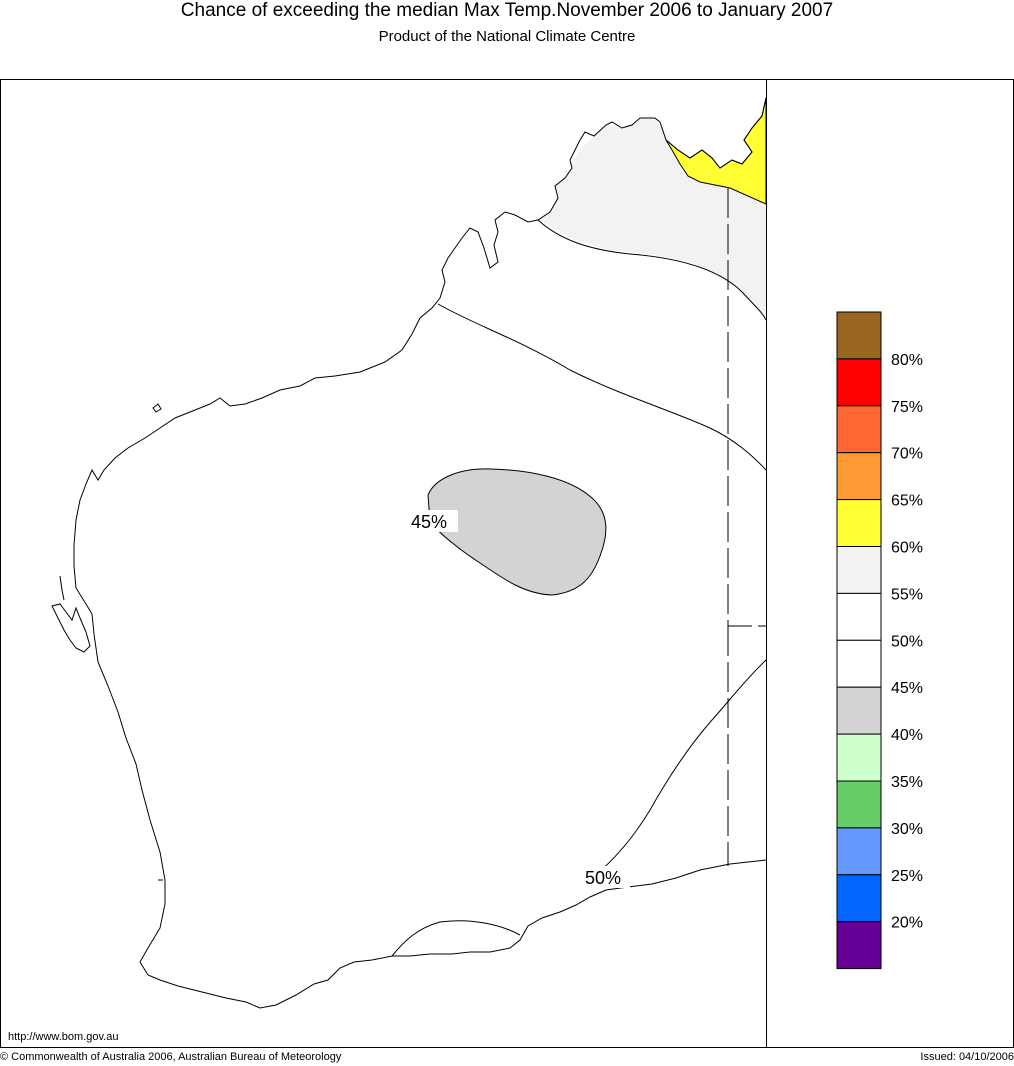 The image size is (1014, 1066). I want to click on legend-label: 35%, so click(907, 782).